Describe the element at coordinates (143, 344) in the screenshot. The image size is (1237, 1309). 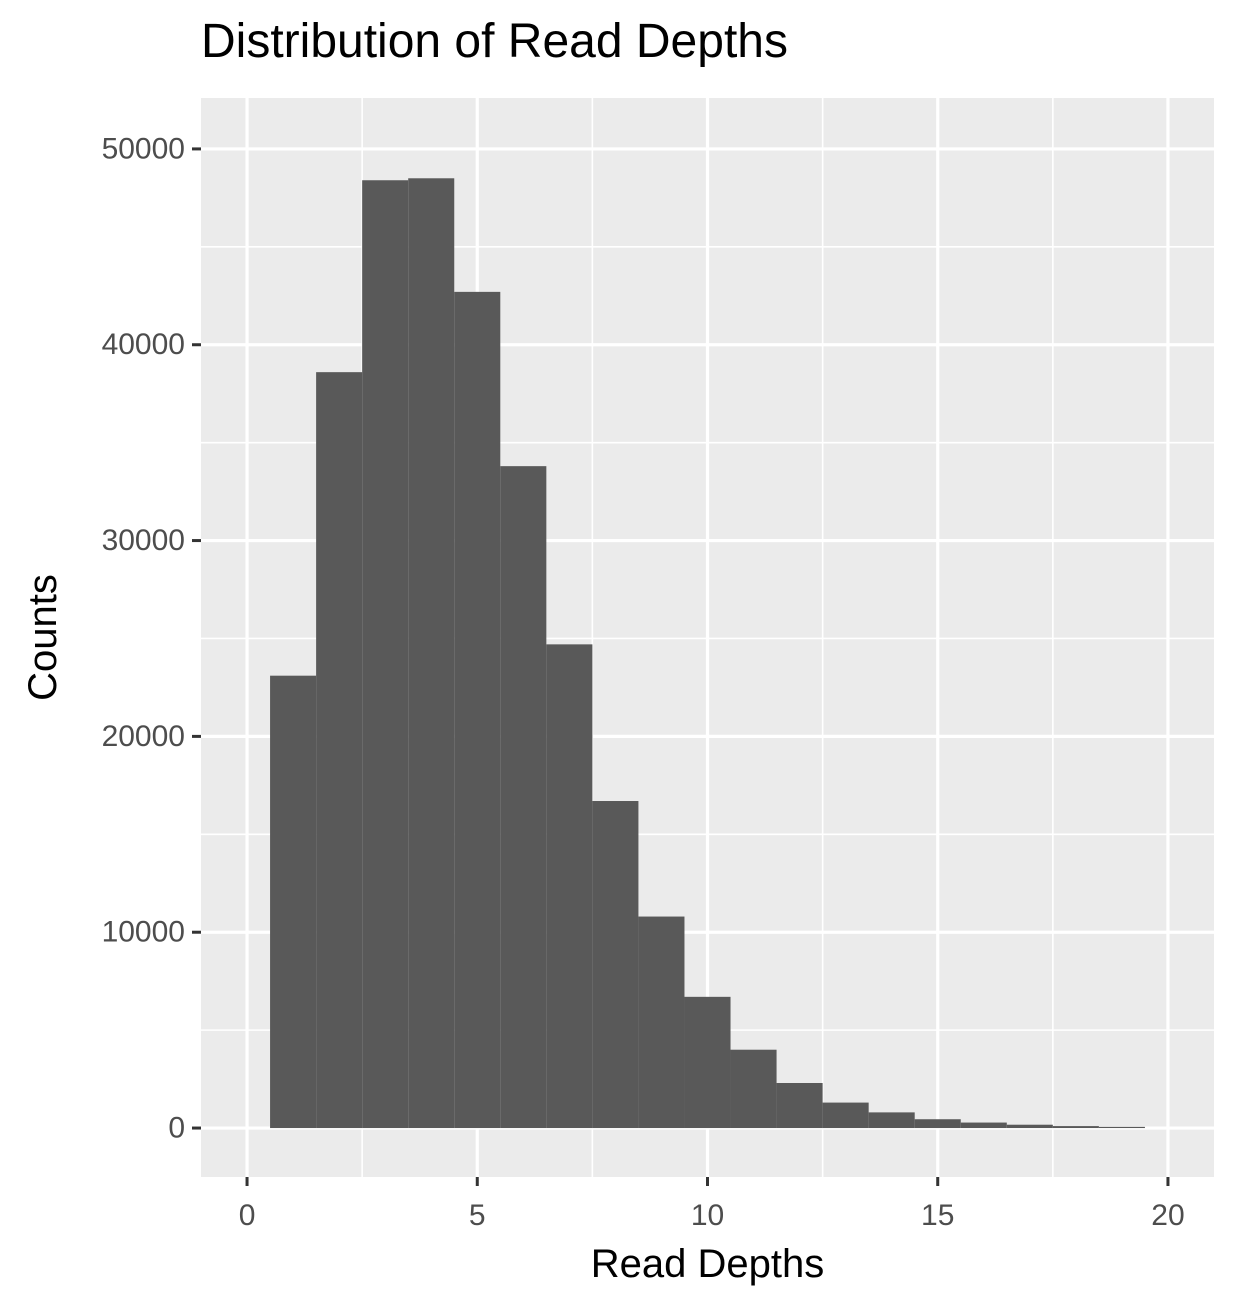
I see `y-tick-label: 40000` at that location.